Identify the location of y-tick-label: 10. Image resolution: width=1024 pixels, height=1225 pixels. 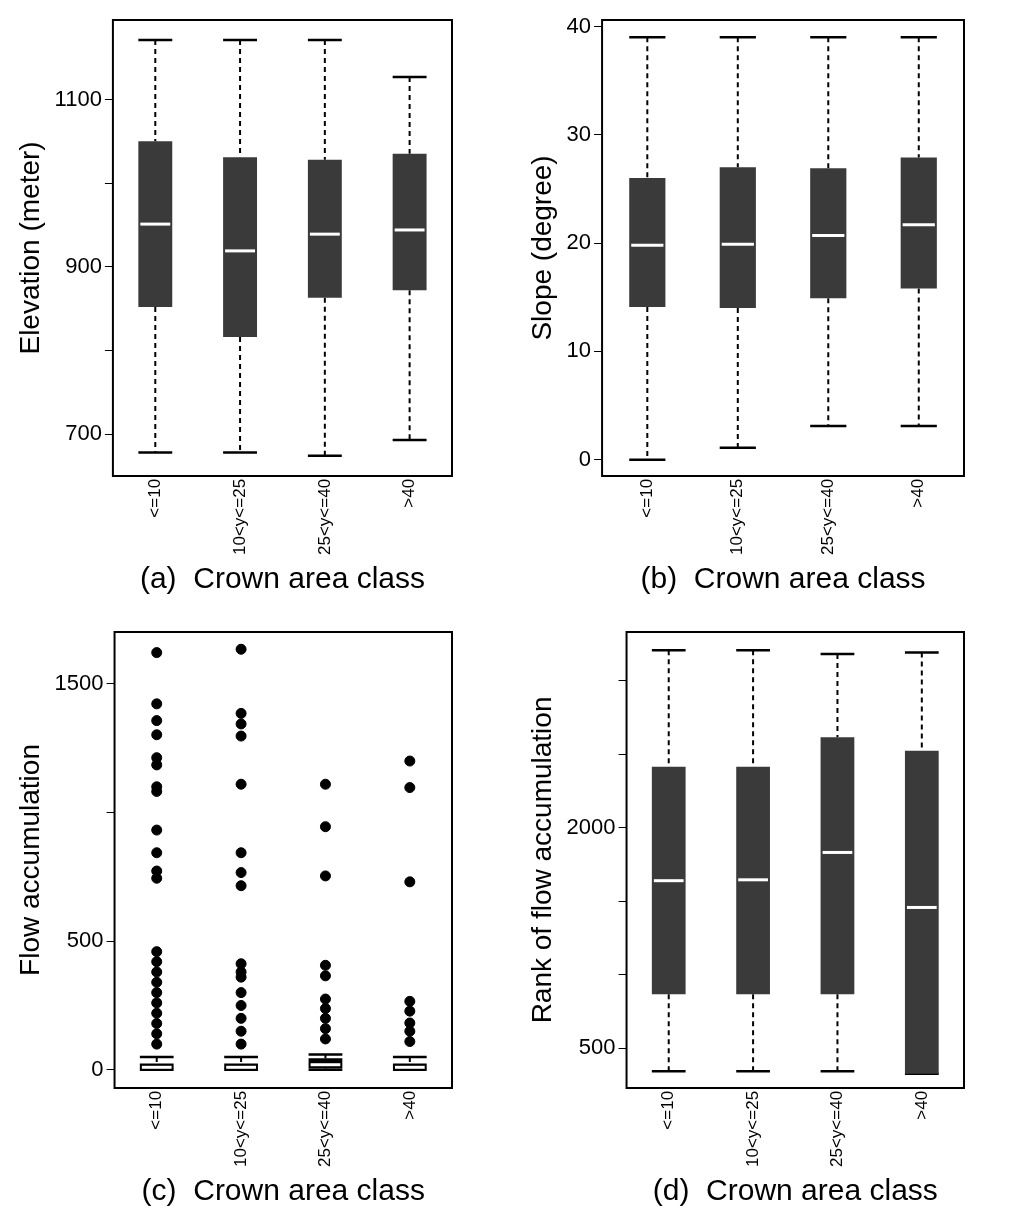
(579, 350).